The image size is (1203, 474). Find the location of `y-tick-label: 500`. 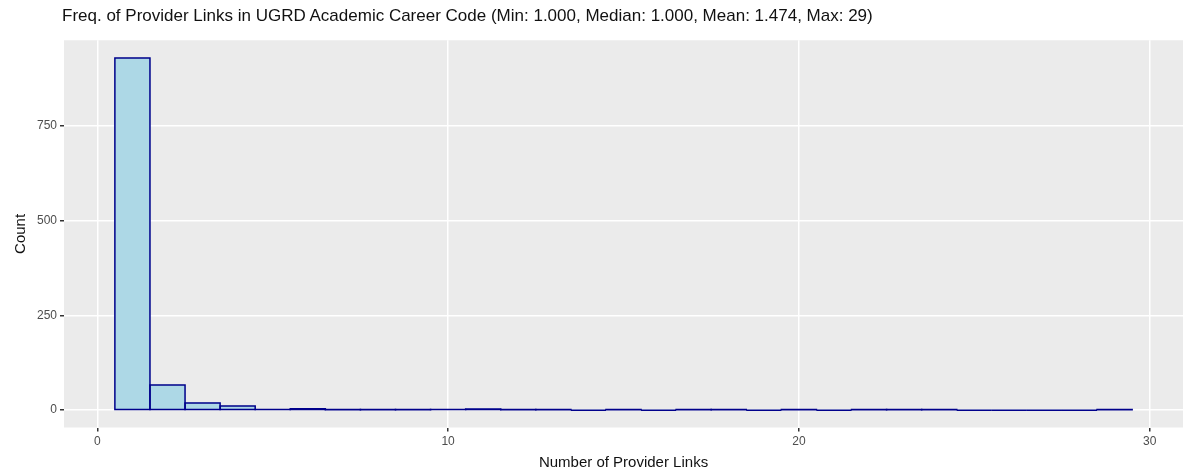

y-tick-label: 500 is located at coordinates (47, 219).